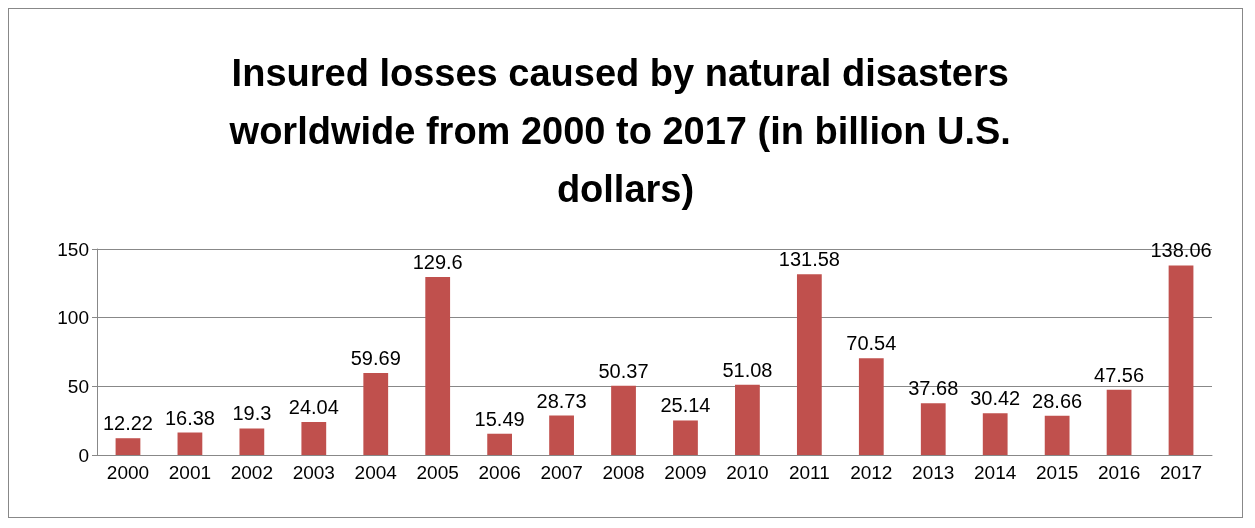  Describe the element at coordinates (623, 370) in the screenshot. I see `data-label: 50.37` at that location.